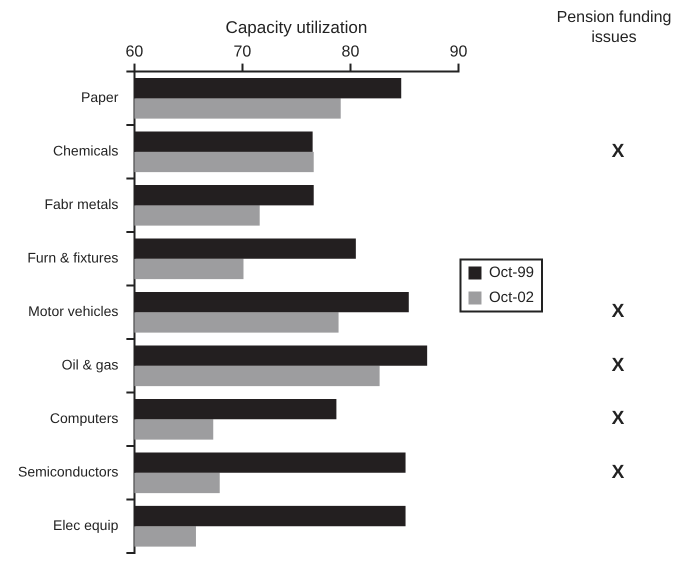 Image resolution: width=694 pixels, height=579 pixels. Describe the element at coordinates (81, 204) in the screenshot. I see `y-tick-label: Fabr metals` at that location.